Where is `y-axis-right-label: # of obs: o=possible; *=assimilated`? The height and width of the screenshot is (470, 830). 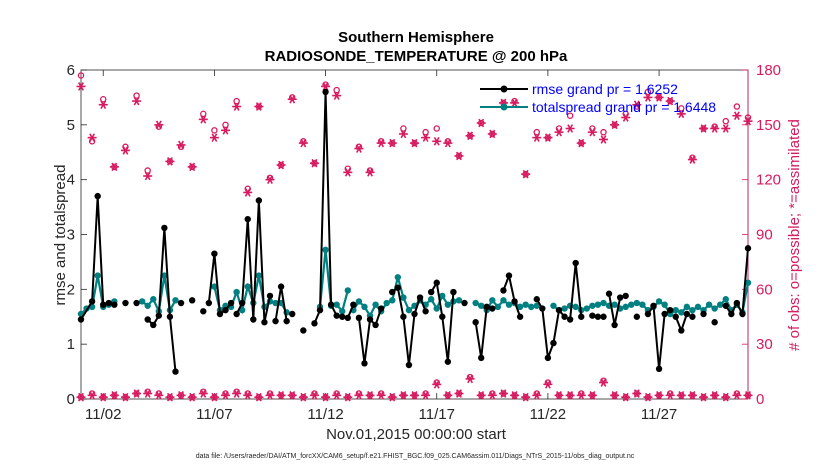 y-axis-right-label: # of obs: o=possible; *=assimilated is located at coordinates (794, 235).